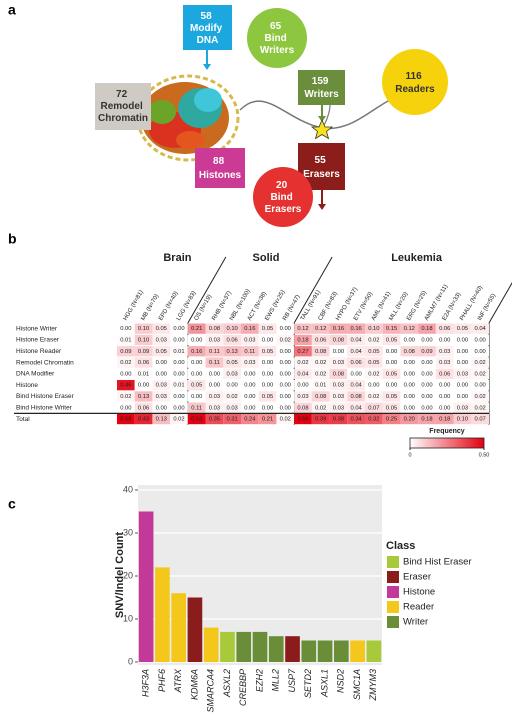 The height and width of the screenshot is (718, 512). What do you see at coordinates (500, 303) in the screenshot?
I see `separator` at bounding box center [500, 303].